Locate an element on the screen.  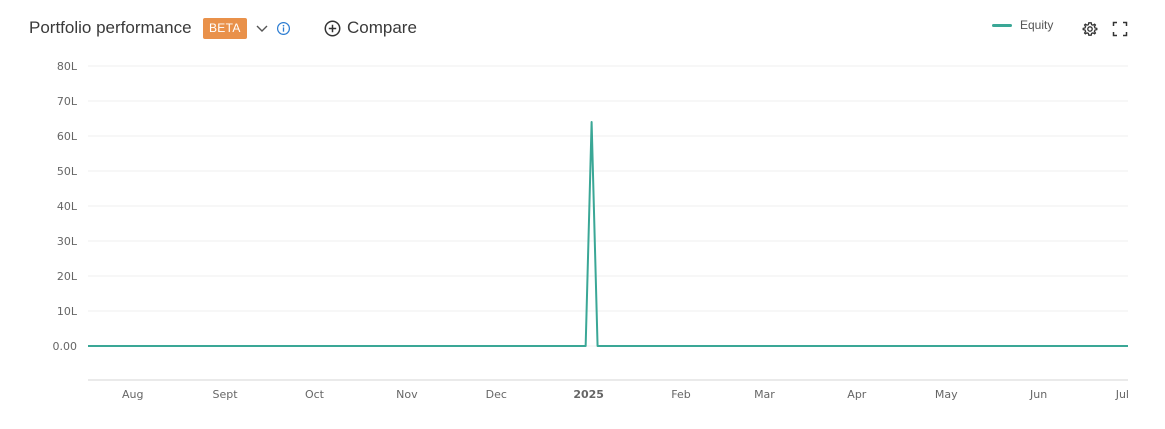
x-tick-label: May is located at coordinates (946, 394).